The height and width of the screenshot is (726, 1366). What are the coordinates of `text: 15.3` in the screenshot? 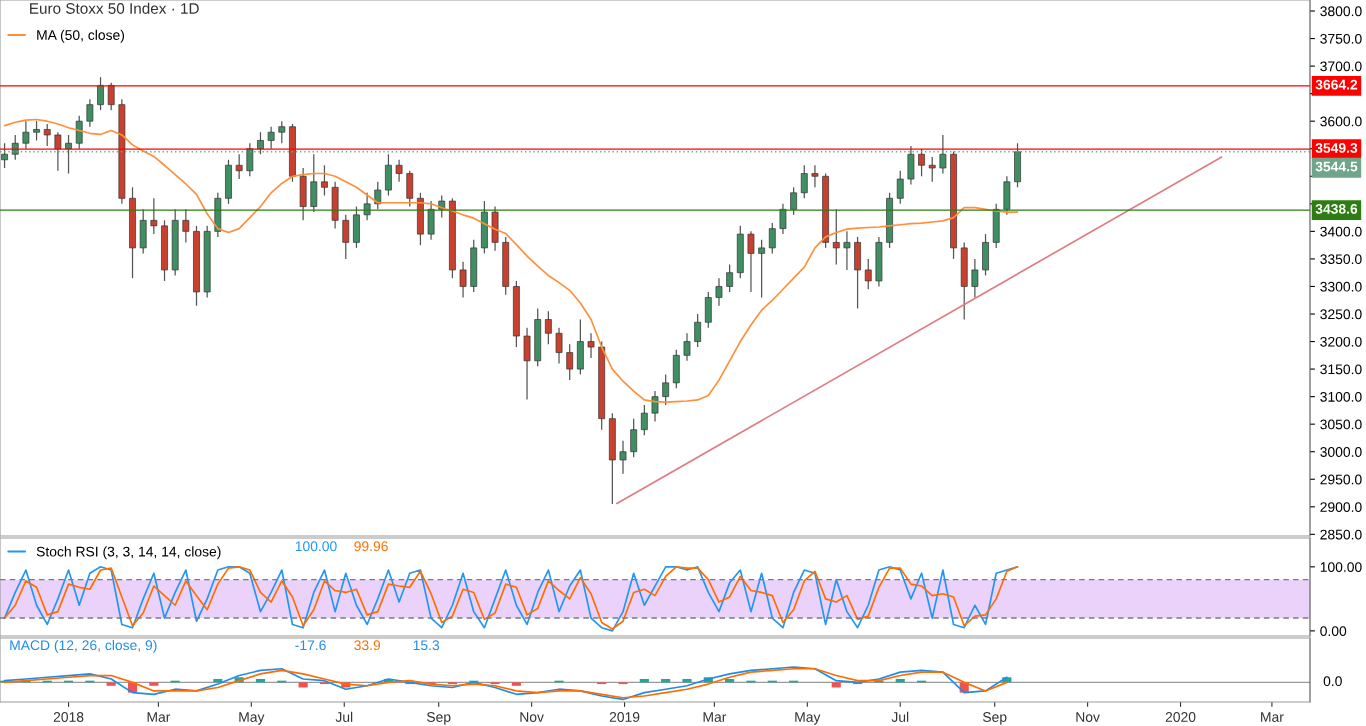 It's located at (426, 645).